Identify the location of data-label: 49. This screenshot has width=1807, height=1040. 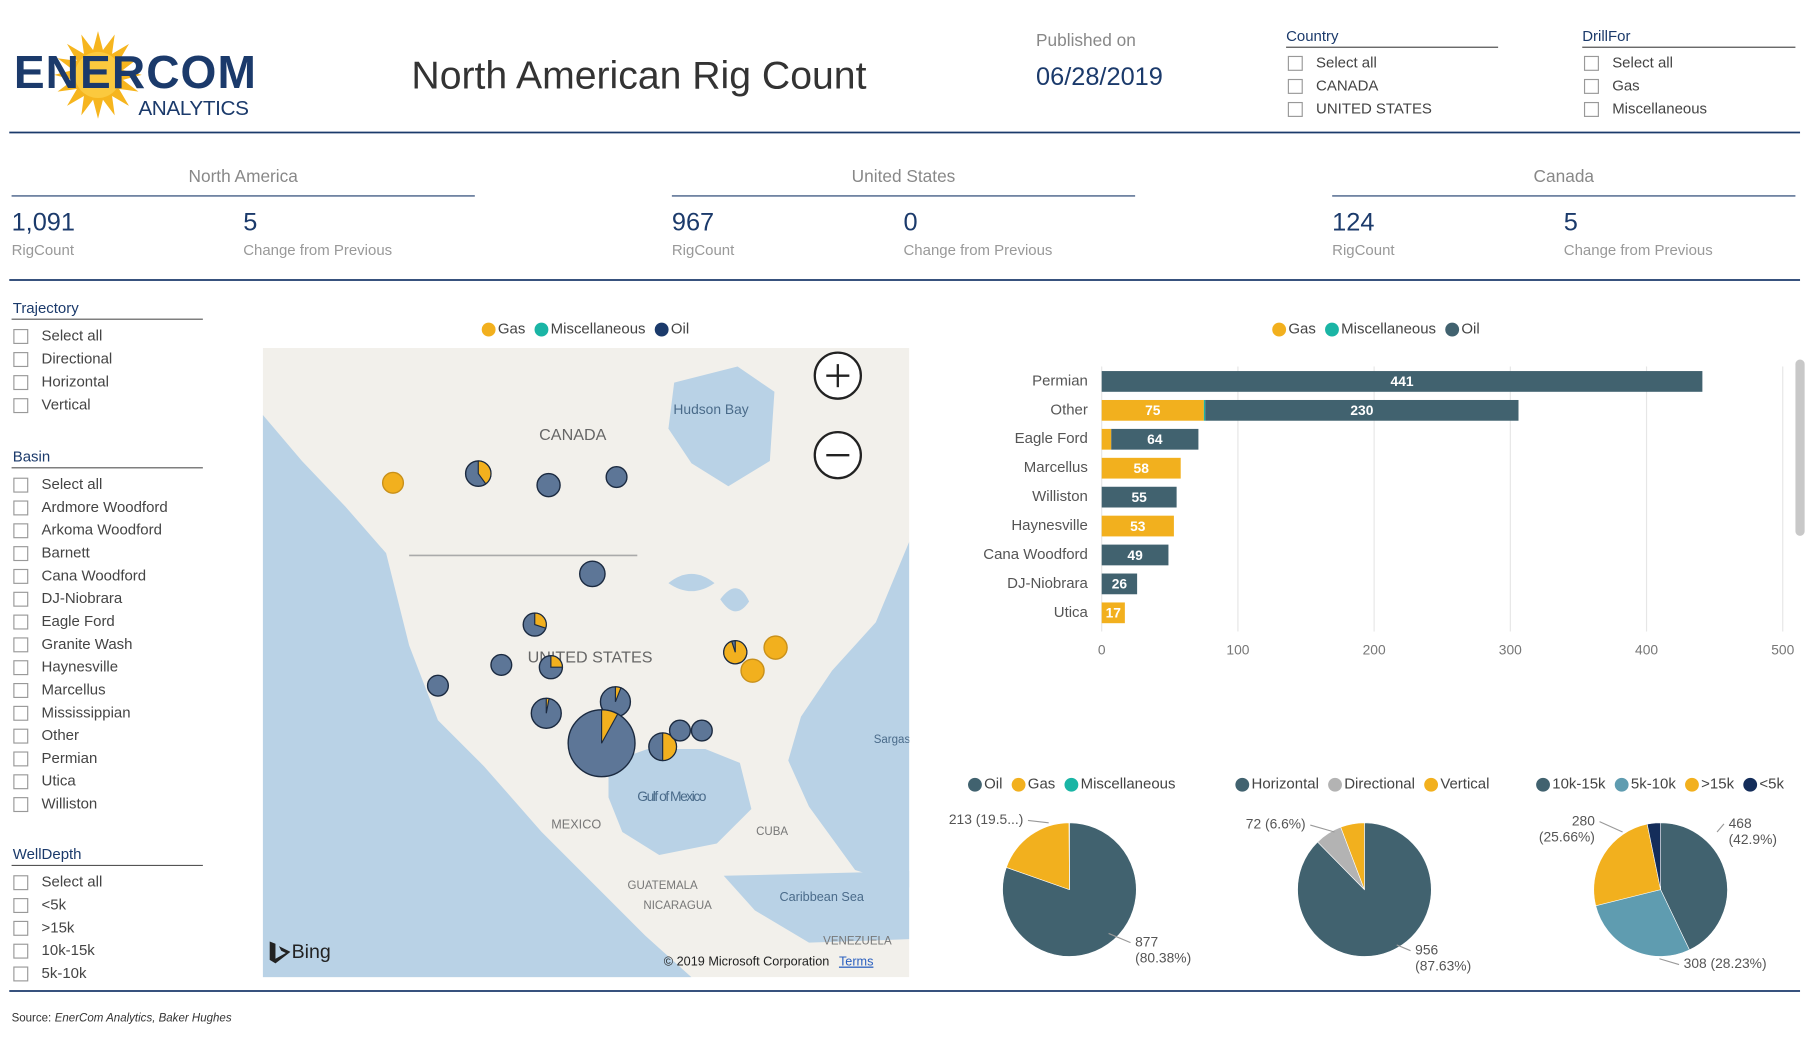
(1135, 555).